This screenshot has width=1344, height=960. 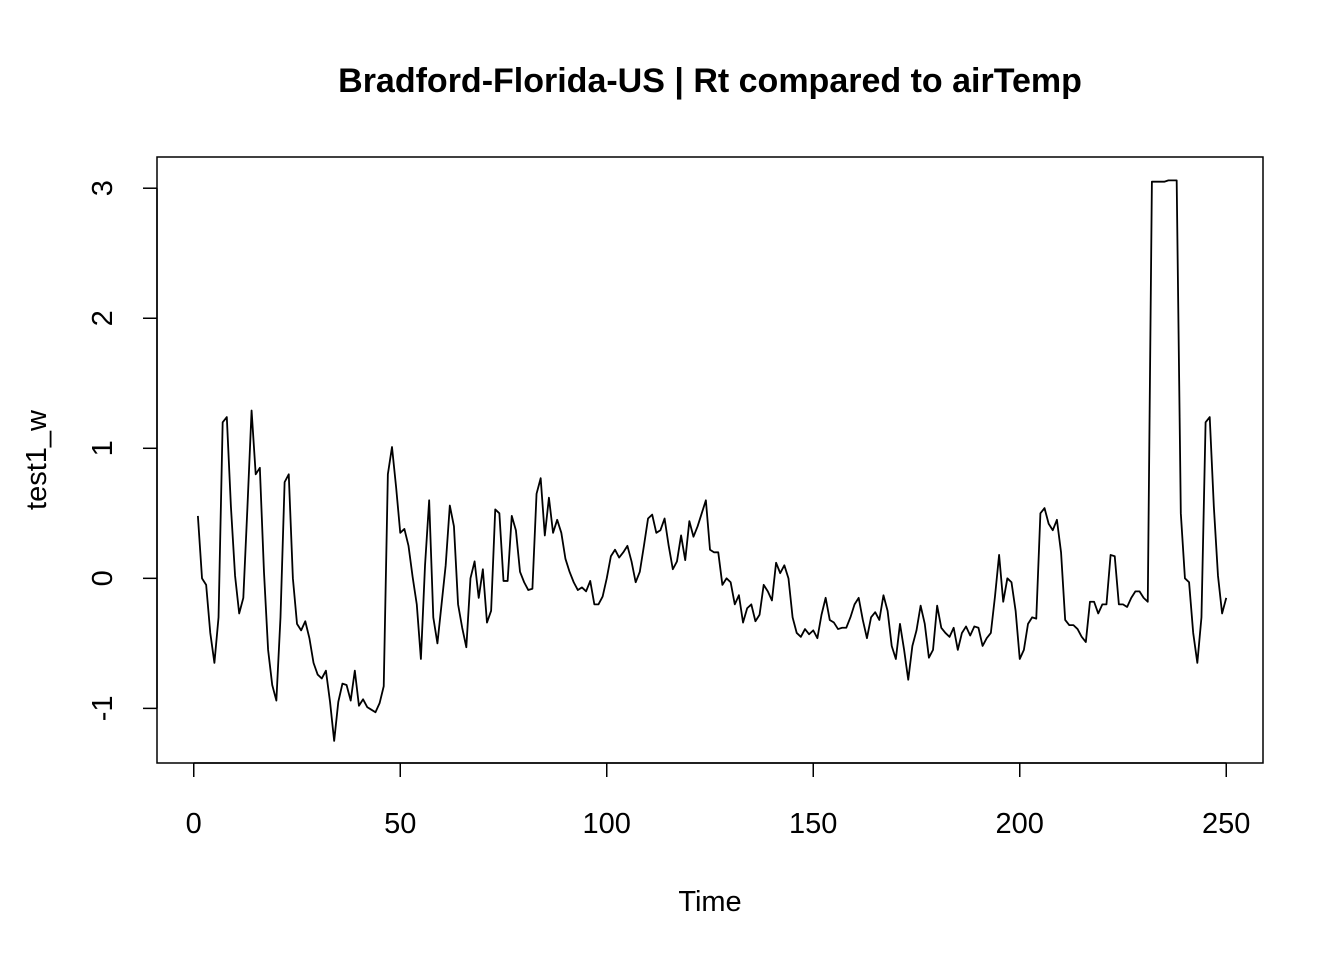 What do you see at coordinates (400, 824) in the screenshot?
I see `x-tick-label: 50` at bounding box center [400, 824].